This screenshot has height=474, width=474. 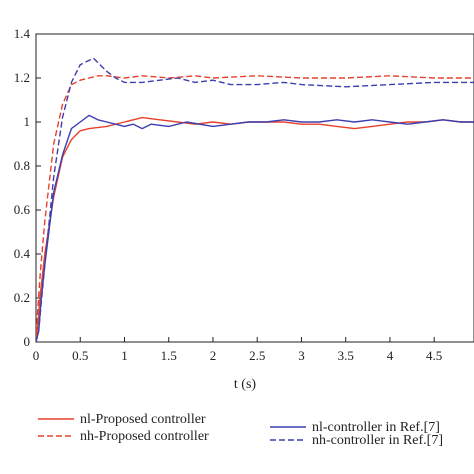 What do you see at coordinates (346, 355) in the screenshot?
I see `x-tick-label: 3.5` at bounding box center [346, 355].